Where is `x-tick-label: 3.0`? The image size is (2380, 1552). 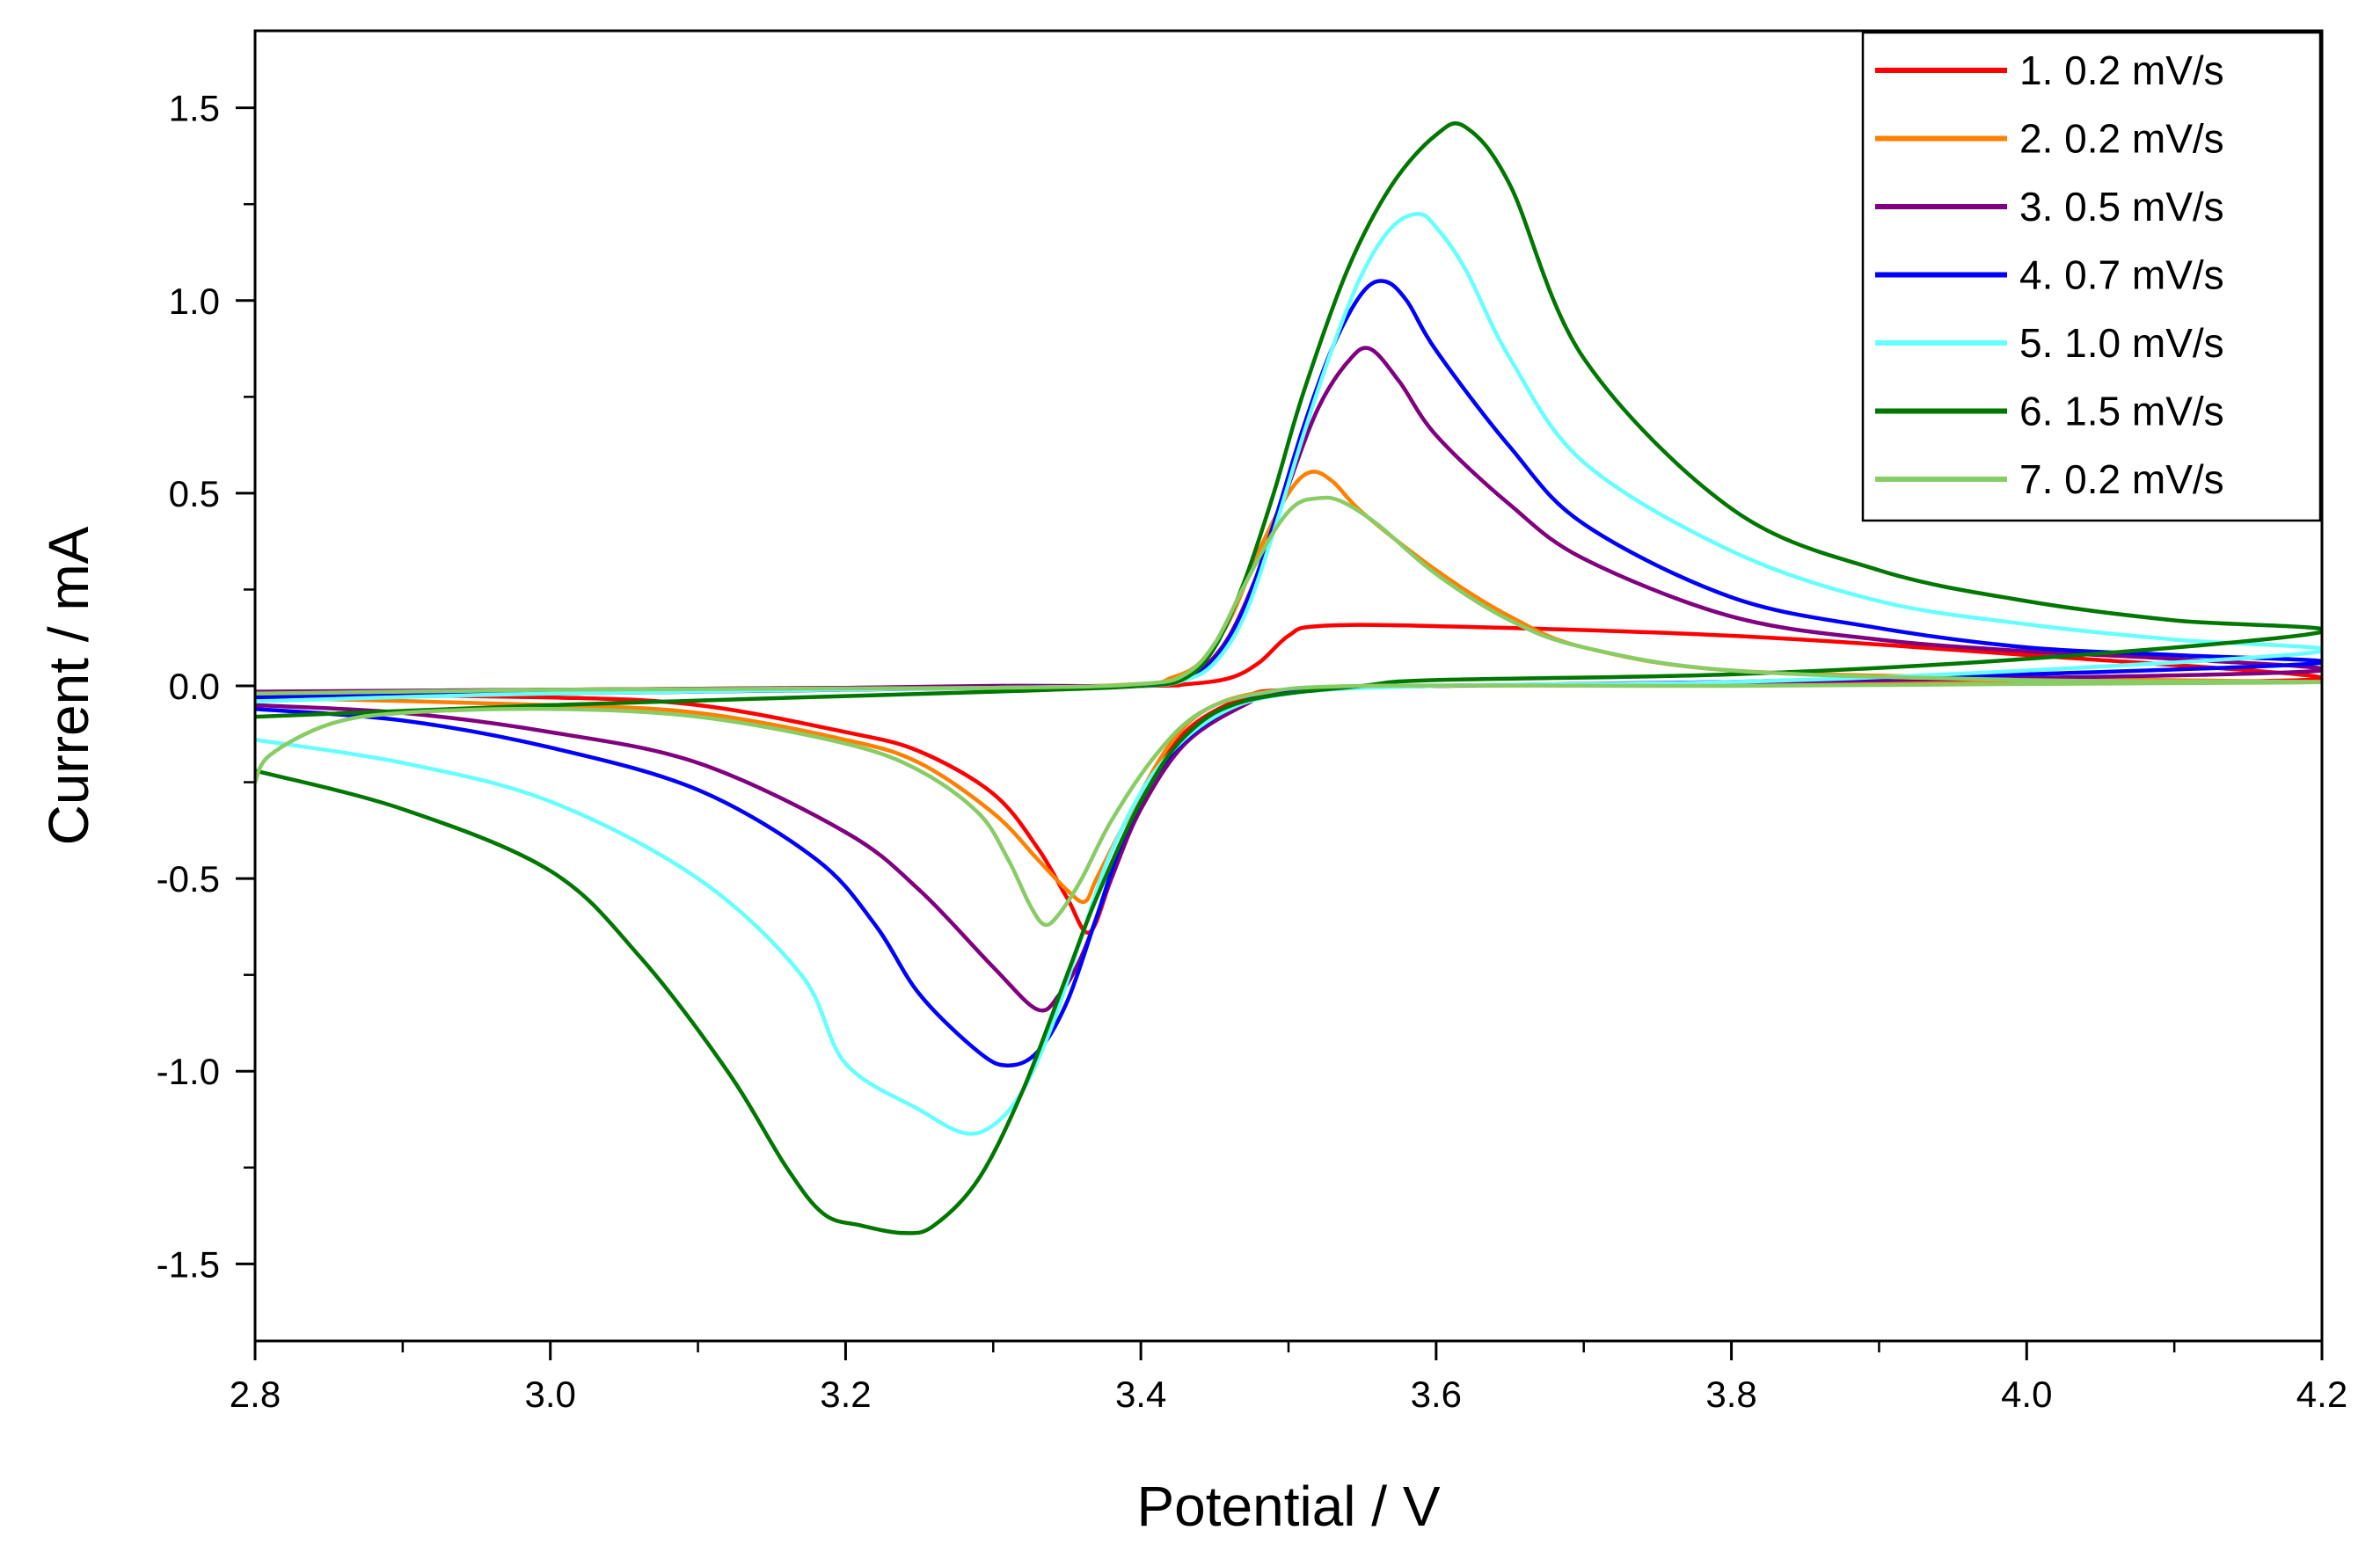 x-tick-label: 3.0 is located at coordinates (550, 1394).